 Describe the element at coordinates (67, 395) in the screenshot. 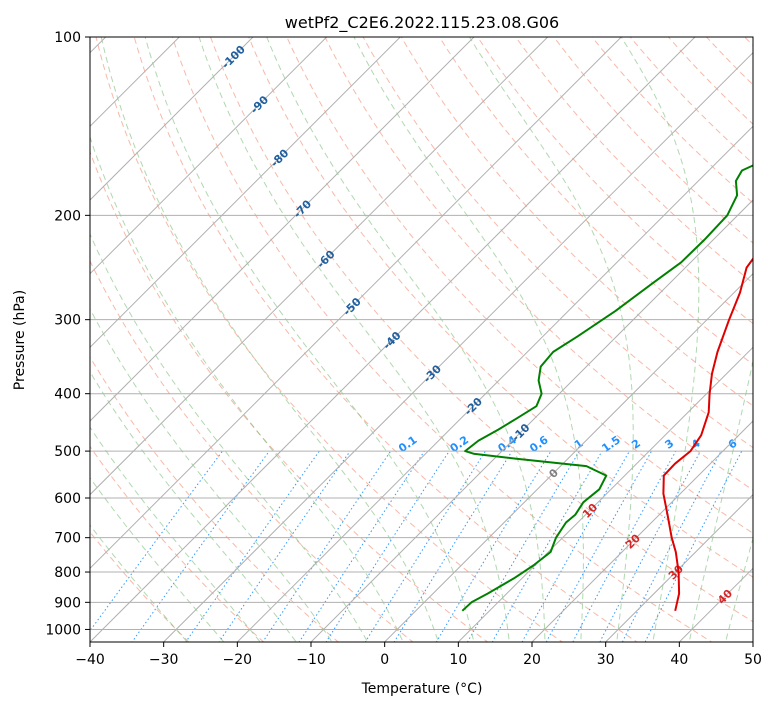

I see `y-tick-label: 400` at that location.